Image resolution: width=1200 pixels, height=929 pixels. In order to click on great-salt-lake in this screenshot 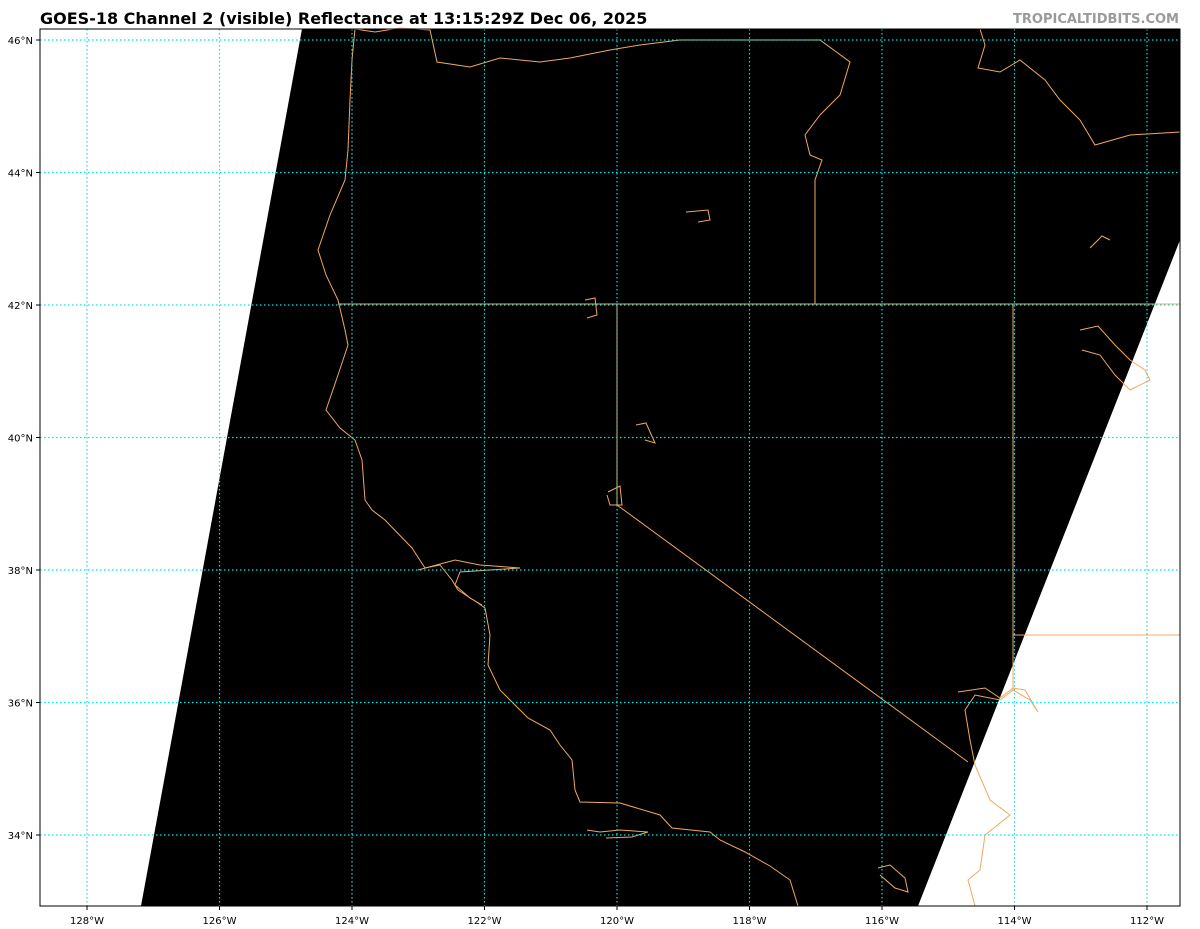, I will do `click(1115, 358)`.